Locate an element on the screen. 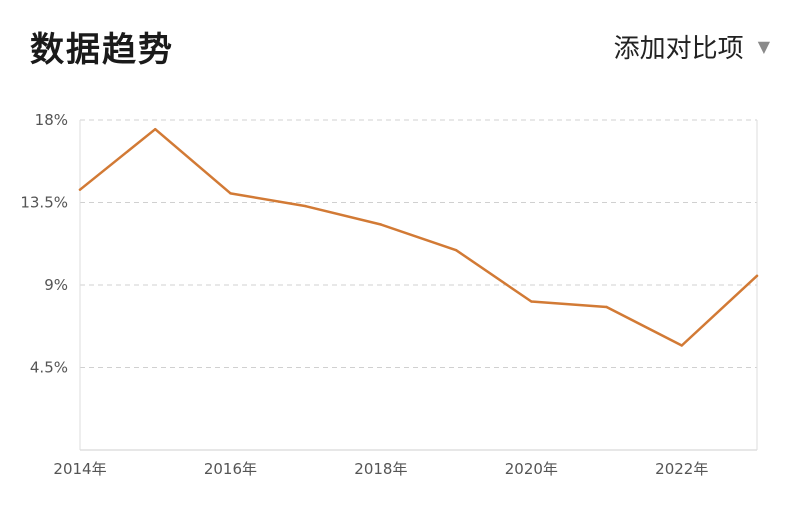 The width and height of the screenshot is (800, 531). x-tick-label: 2016年 is located at coordinates (230, 469).